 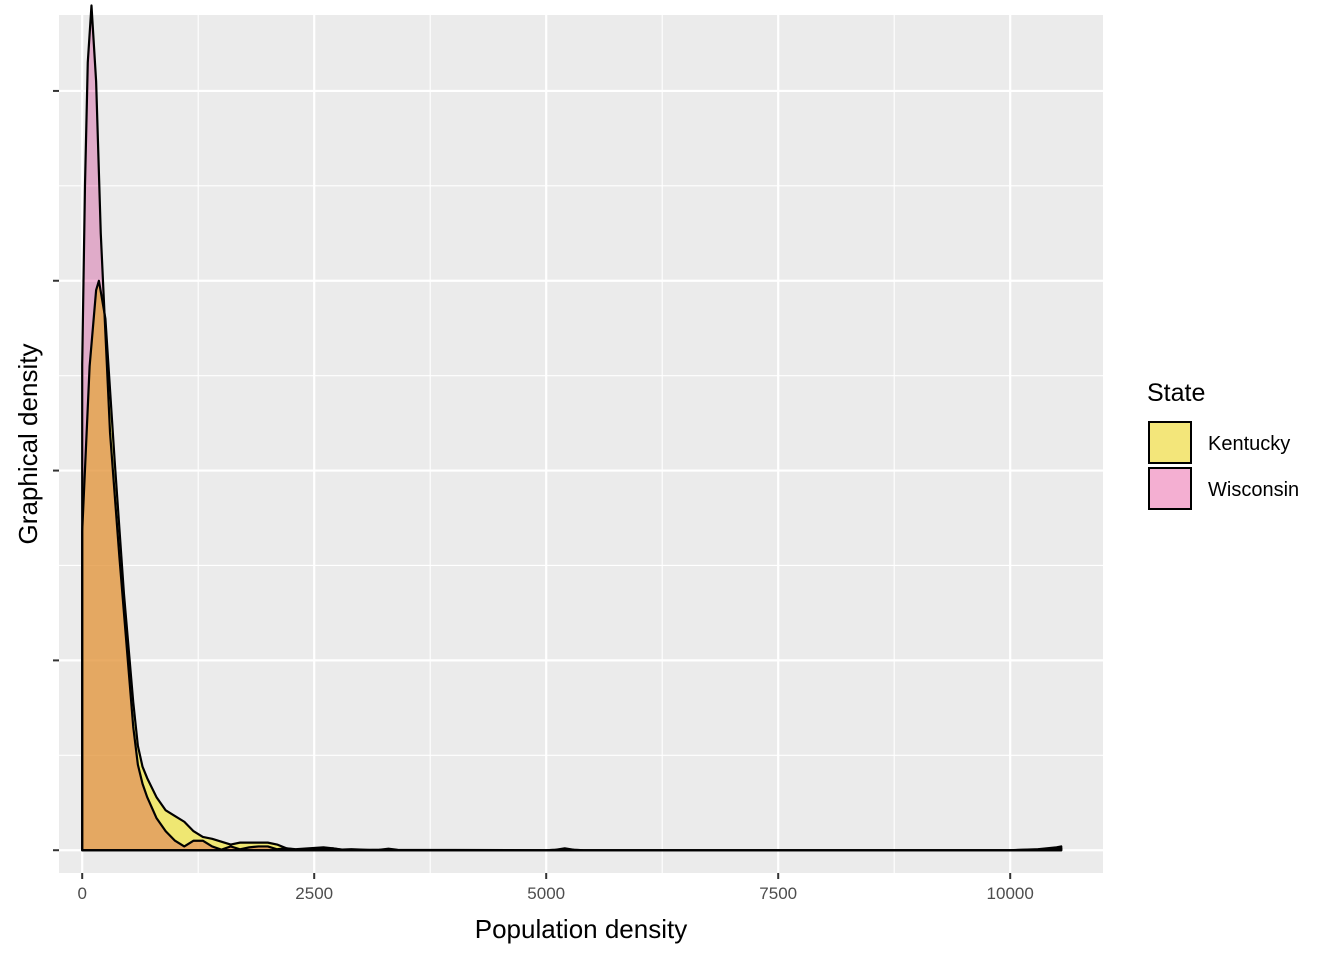 I want to click on x-tick-label: 5000, so click(x=546, y=893).